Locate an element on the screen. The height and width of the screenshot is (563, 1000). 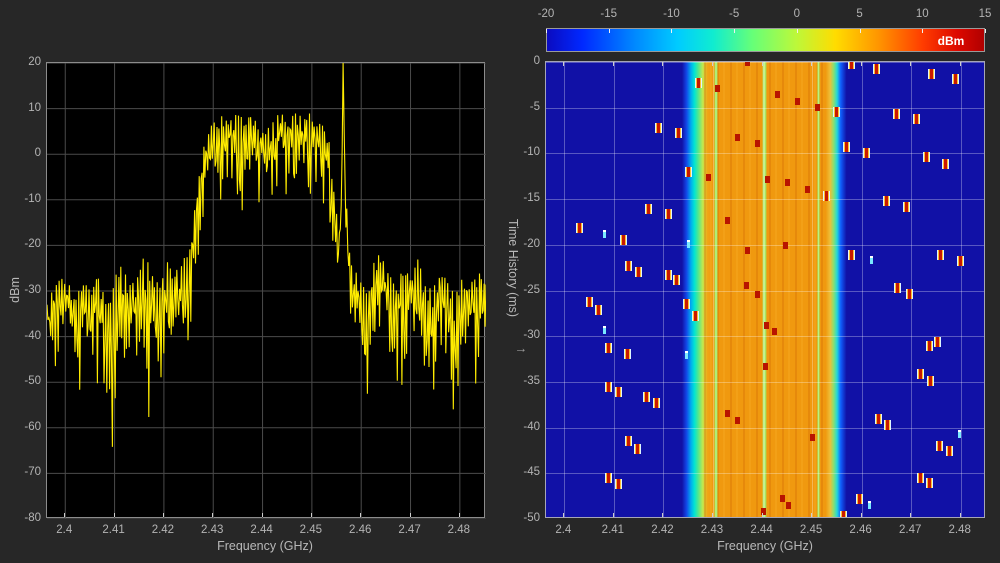
spectrogram-ytick-label: -5 is located at coordinates (534, 106).